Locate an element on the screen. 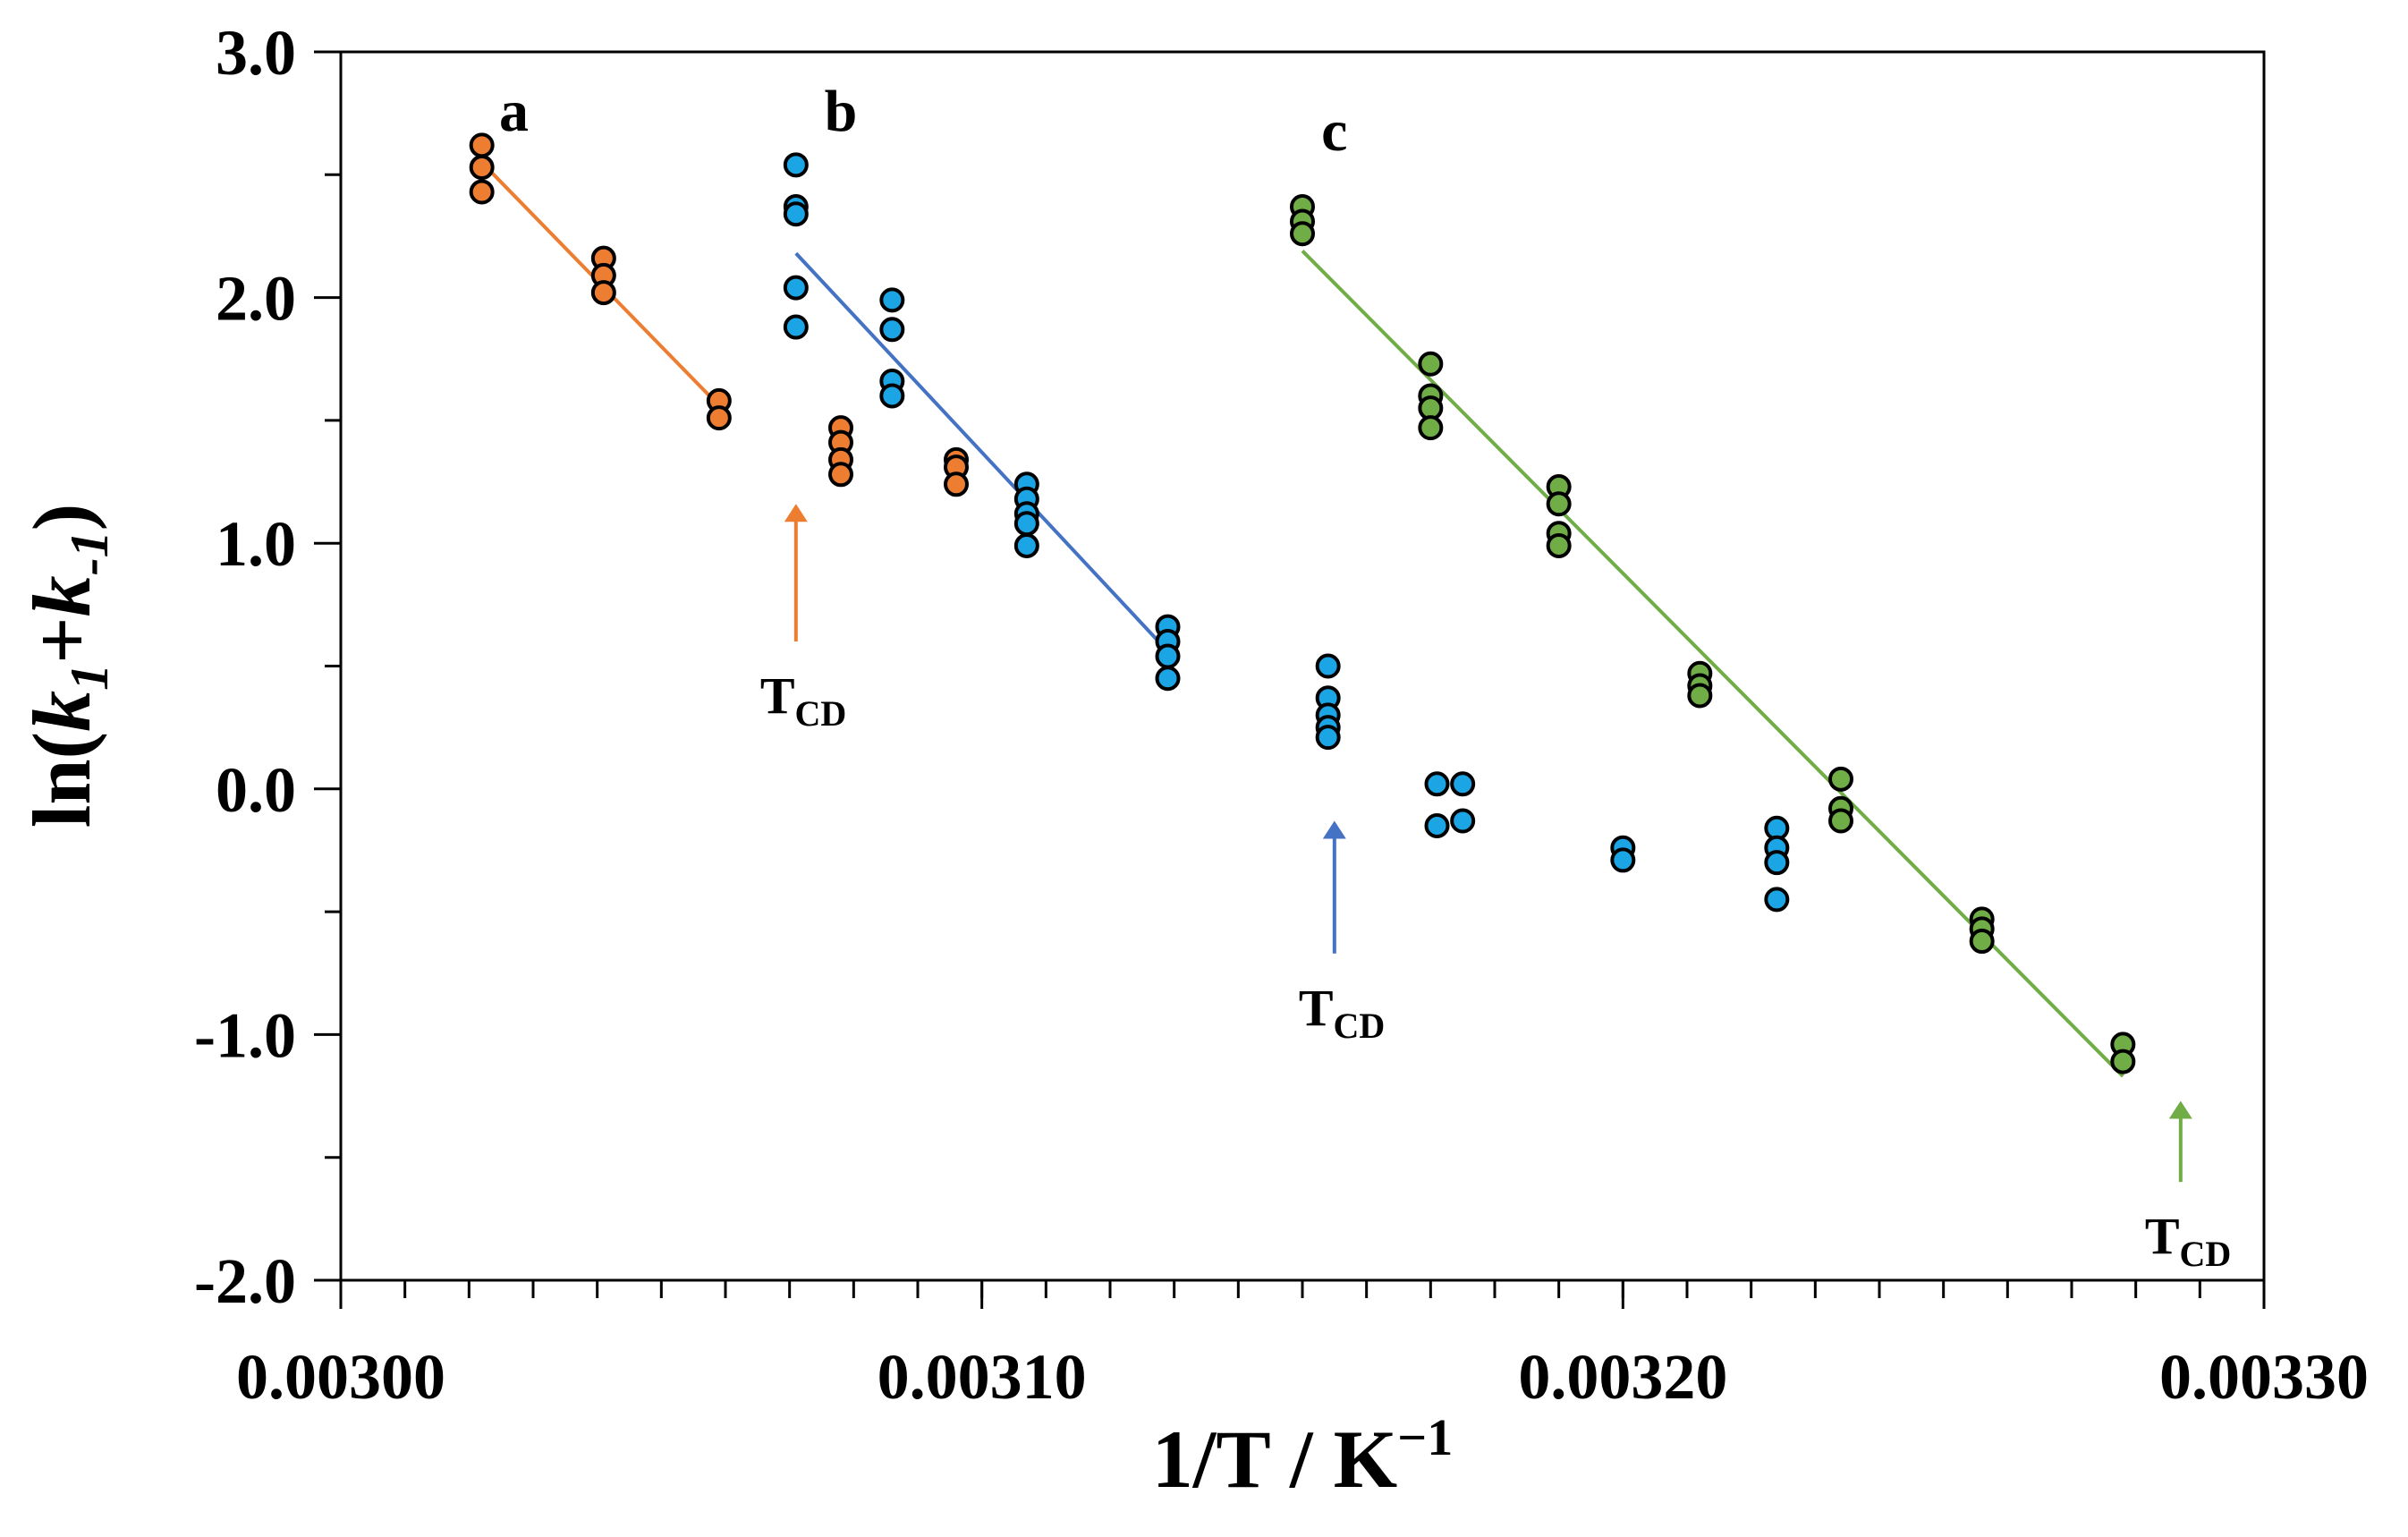 The height and width of the screenshot is (1537, 2408). x-axis-title-superscript: −1 is located at coordinates (1425, 1437).